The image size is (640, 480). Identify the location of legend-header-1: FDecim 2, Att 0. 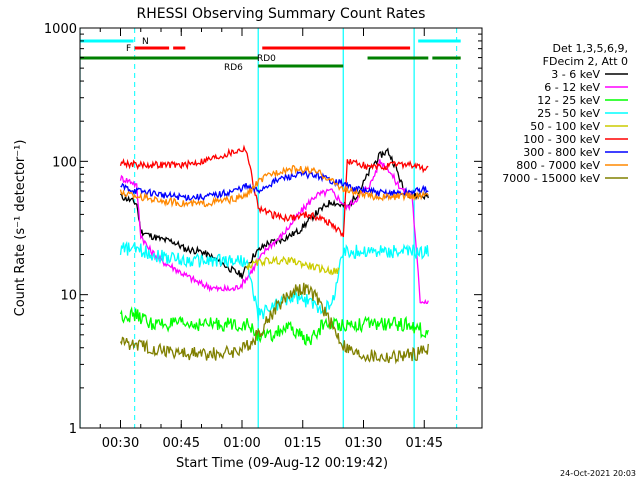
(585, 61).